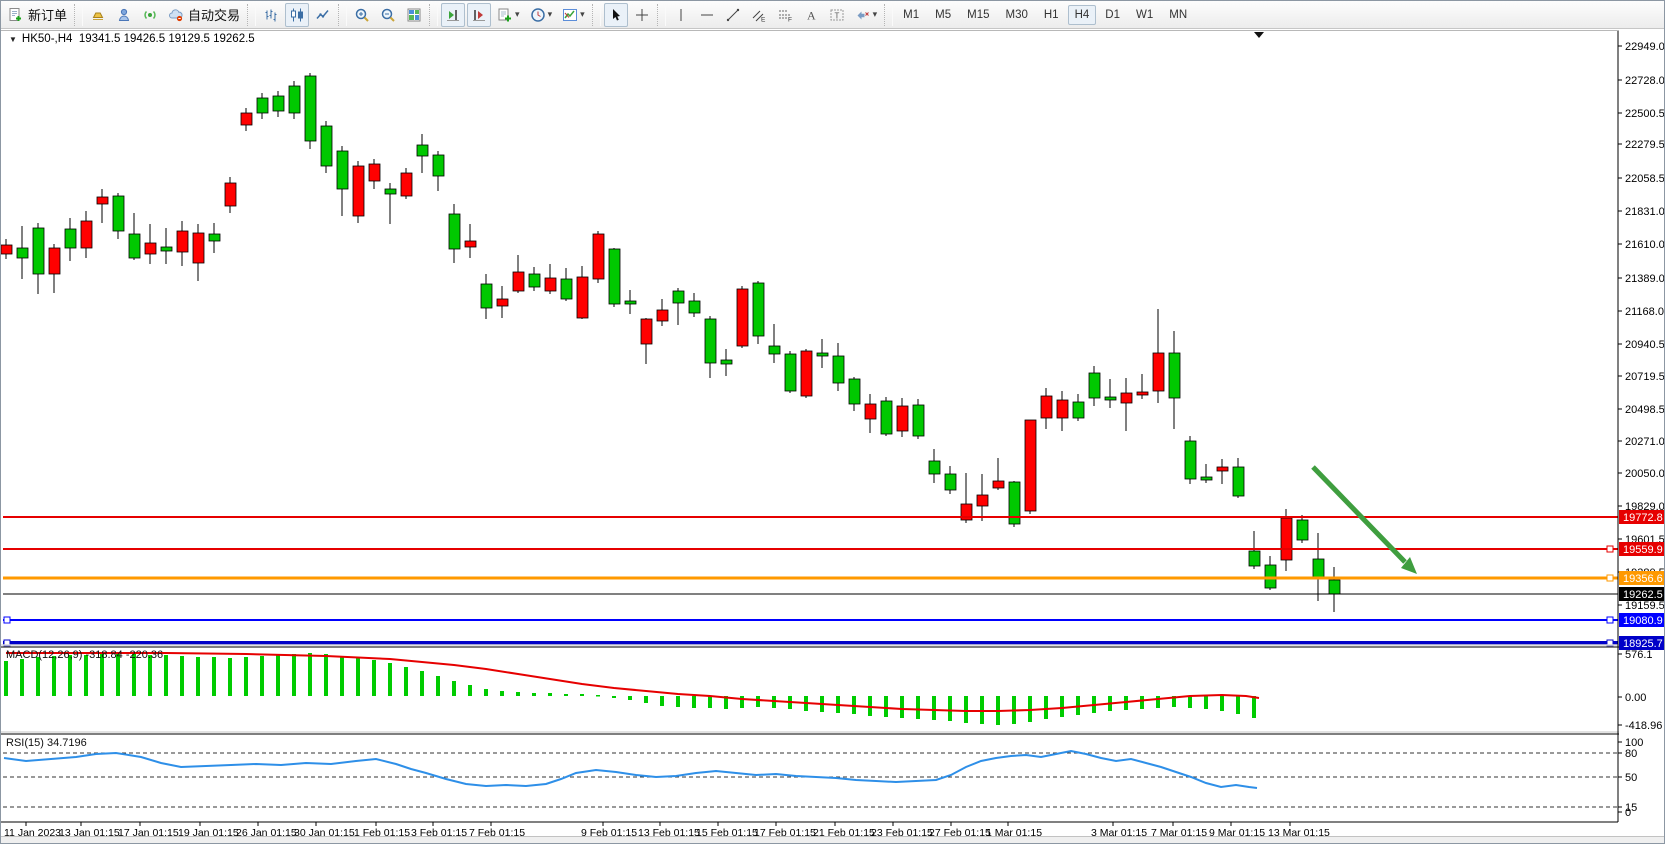 This screenshot has width=1665, height=844. I want to click on symbol-period: HK50-,H4, so click(47, 39).